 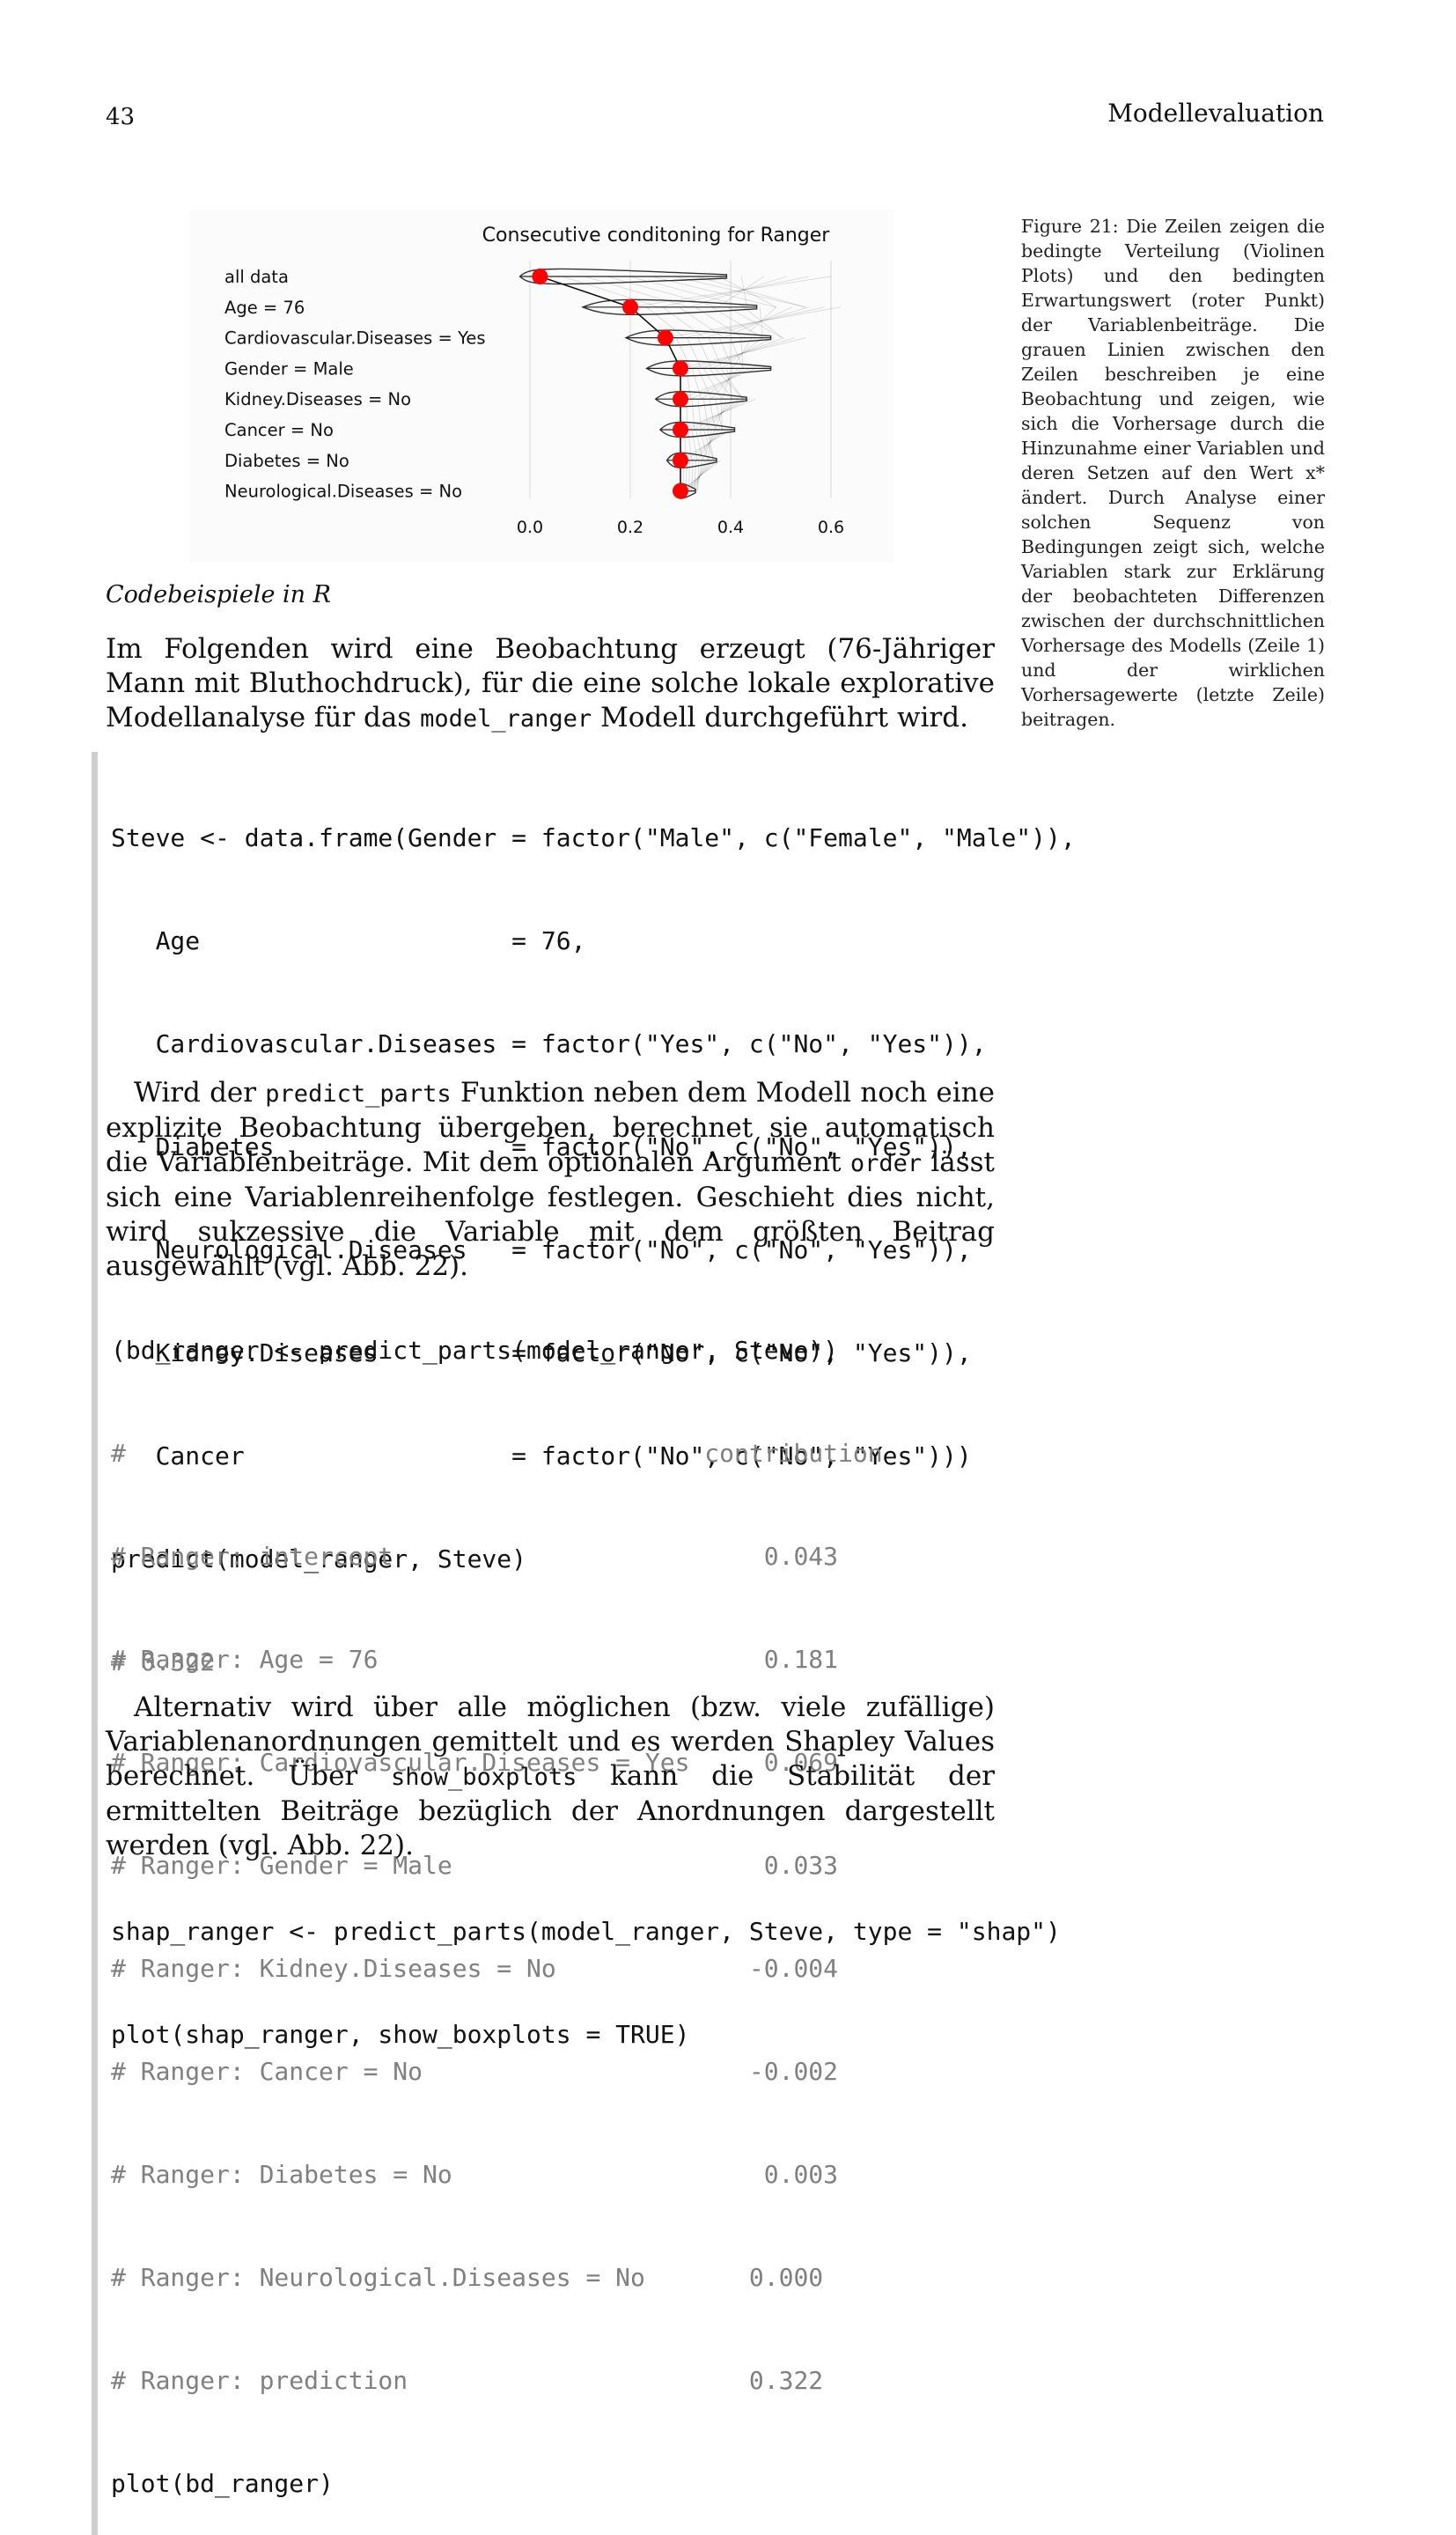 What do you see at coordinates (121, 117) in the screenshot?
I see `page-number: 43` at bounding box center [121, 117].